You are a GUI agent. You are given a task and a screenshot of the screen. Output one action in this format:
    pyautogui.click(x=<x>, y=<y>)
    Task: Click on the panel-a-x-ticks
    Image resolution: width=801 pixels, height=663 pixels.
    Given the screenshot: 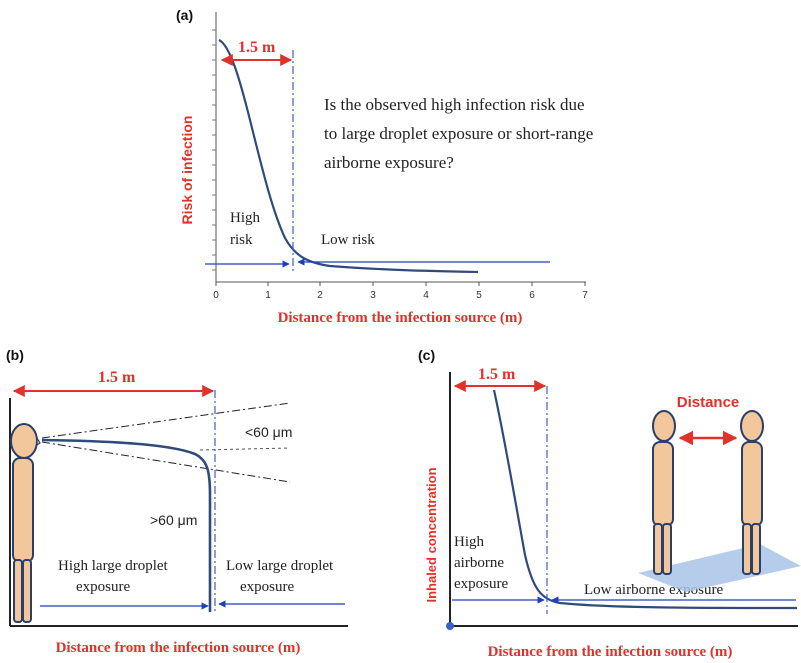 What is the action you would take?
    pyautogui.click(x=400, y=284)
    